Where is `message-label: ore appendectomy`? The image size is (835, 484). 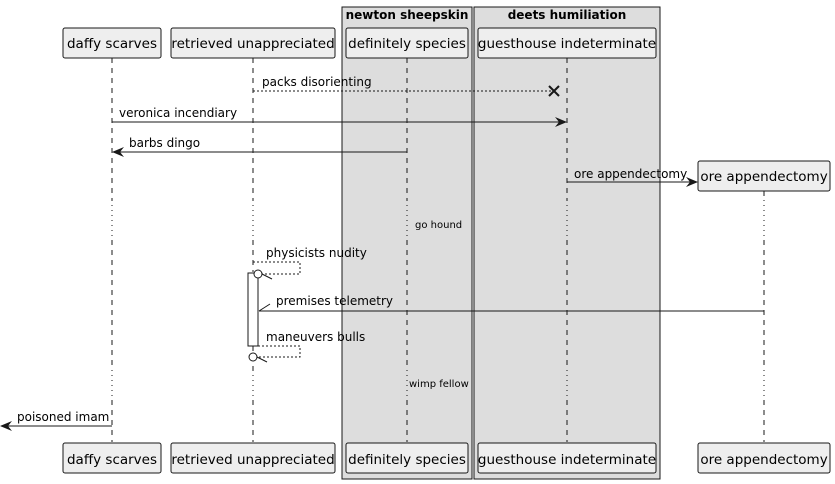 message-label: ore appendectomy is located at coordinates (630, 174).